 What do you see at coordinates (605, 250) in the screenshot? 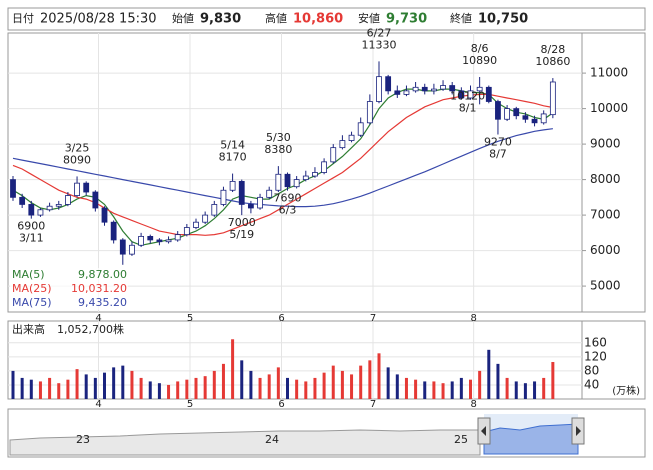
I see `y-tick-label: 6000` at bounding box center [605, 250].